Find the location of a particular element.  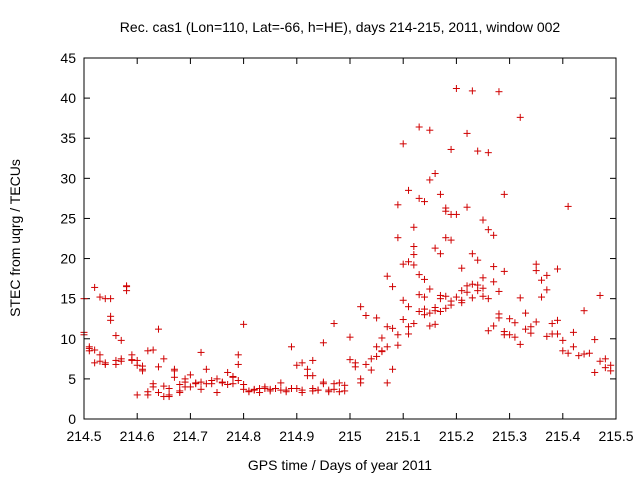

y-tick-label: 45 is located at coordinates (68, 58).